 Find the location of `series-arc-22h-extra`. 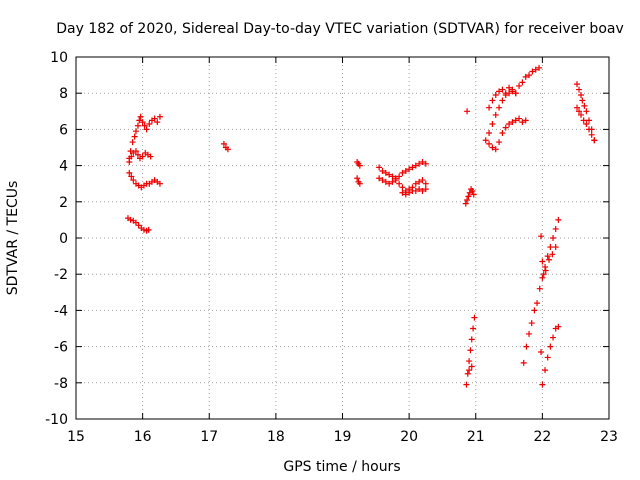

series-arc-22h-extra is located at coordinates (548, 255).